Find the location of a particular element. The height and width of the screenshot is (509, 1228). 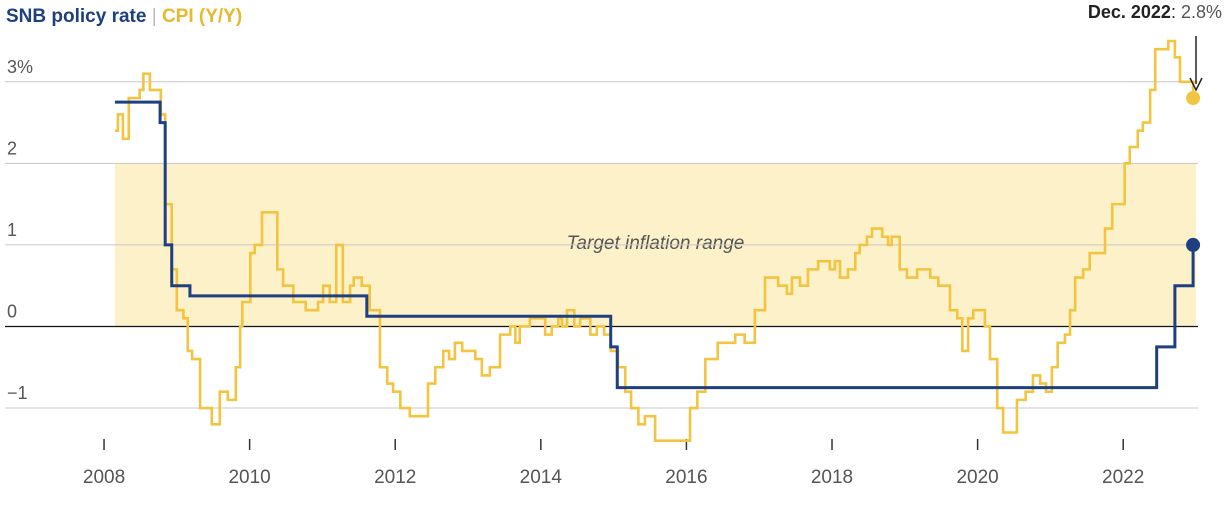

legend: SNB policy rate | CPI (Y/Y) is located at coordinates (124, 16).